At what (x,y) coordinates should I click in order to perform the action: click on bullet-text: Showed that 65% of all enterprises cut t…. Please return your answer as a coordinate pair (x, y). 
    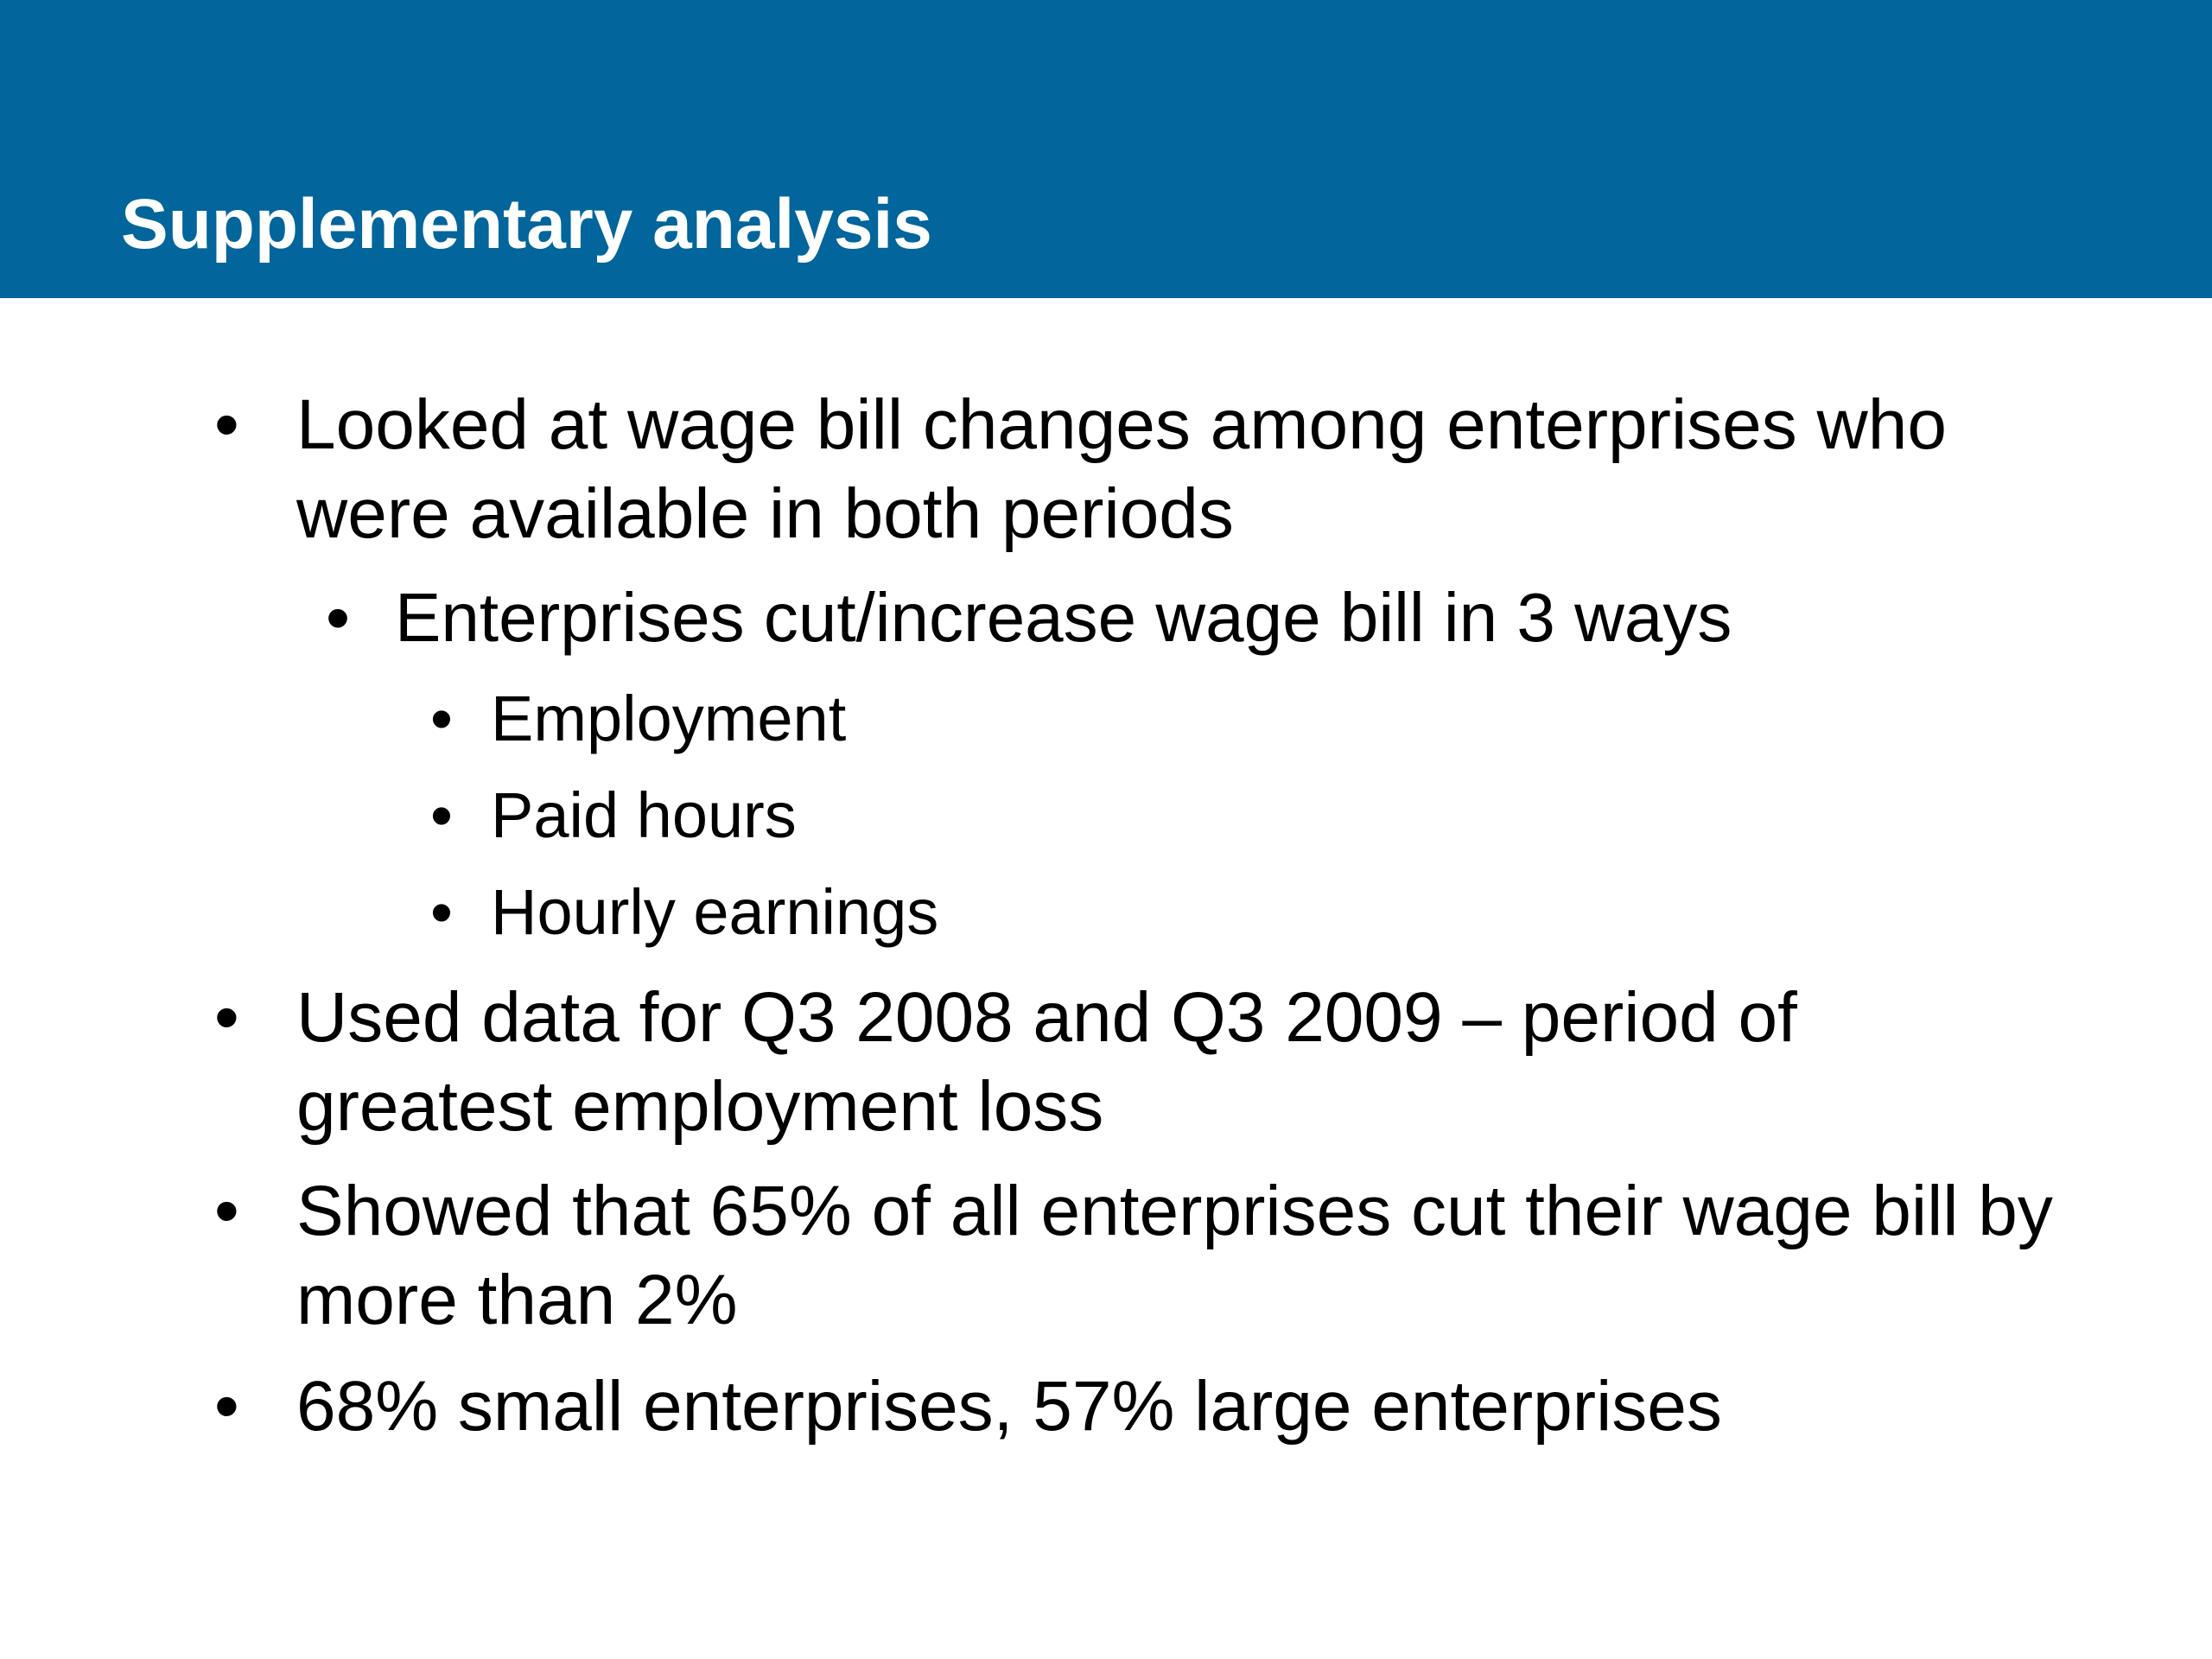
    Looking at the image, I should click on (1174, 1255).